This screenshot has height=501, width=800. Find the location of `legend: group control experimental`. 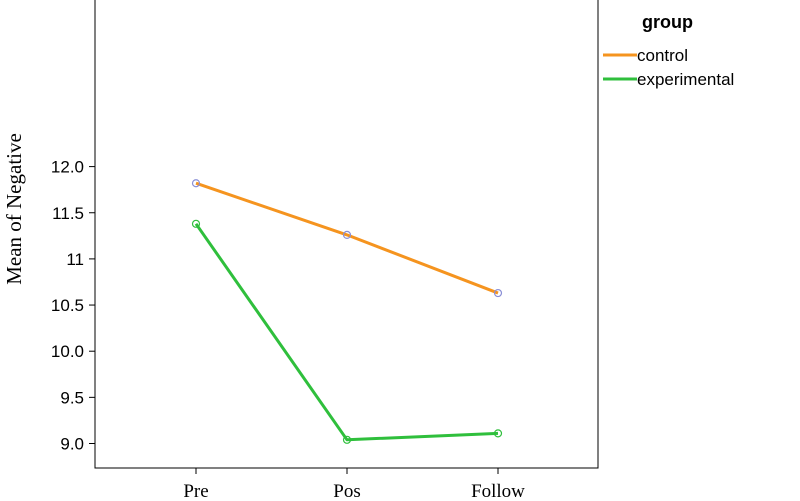

legend: group control experimental is located at coordinates (668, 50).